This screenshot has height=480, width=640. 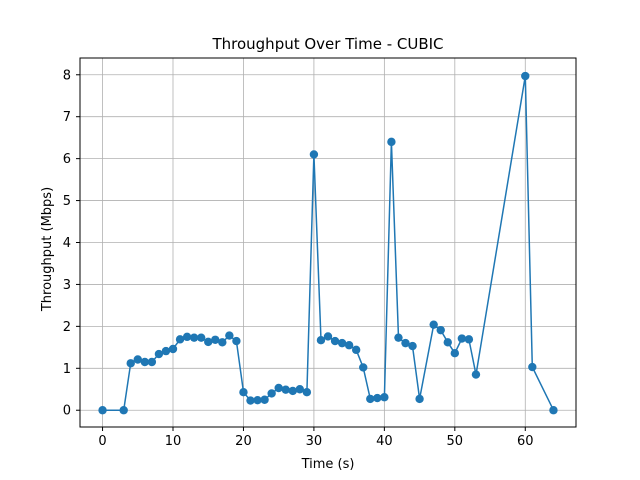 I want to click on x-tick-label: 50, so click(x=455, y=441).